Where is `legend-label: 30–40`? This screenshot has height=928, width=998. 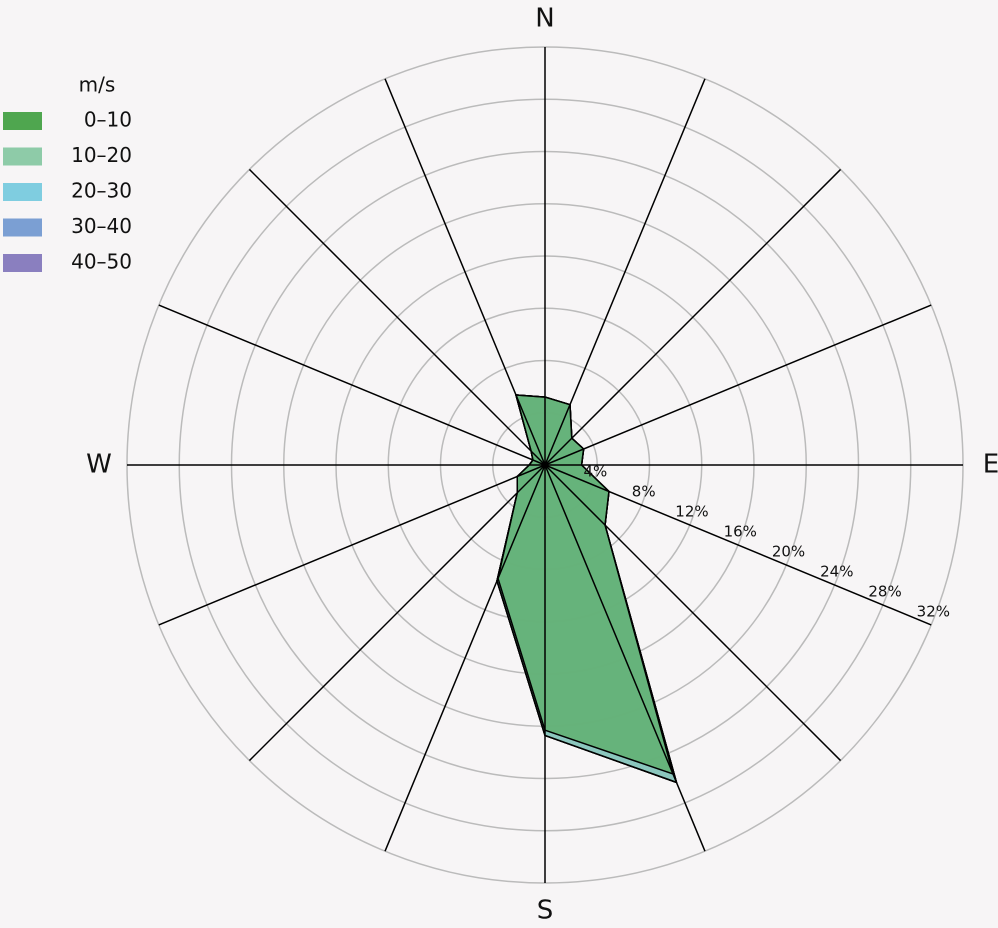
legend-label: 30–40 is located at coordinates (101, 226).